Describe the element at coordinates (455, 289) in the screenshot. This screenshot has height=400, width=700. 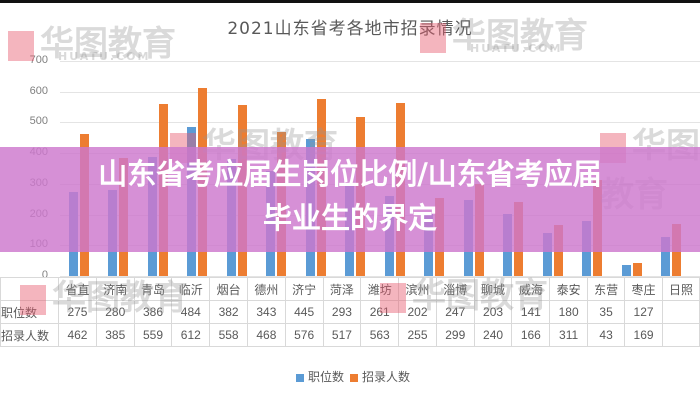
I see `category-label: 淄博` at that location.